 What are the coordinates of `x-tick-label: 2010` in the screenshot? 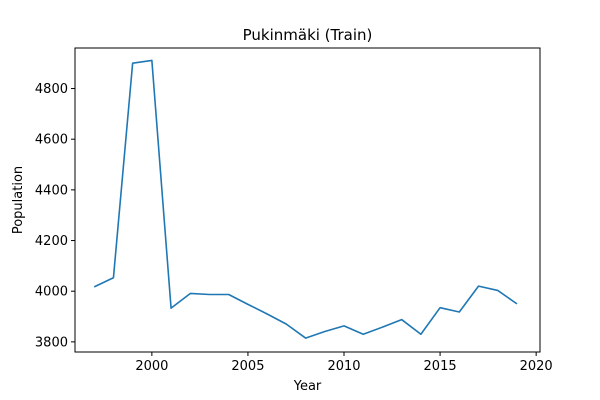 It's located at (343, 366).